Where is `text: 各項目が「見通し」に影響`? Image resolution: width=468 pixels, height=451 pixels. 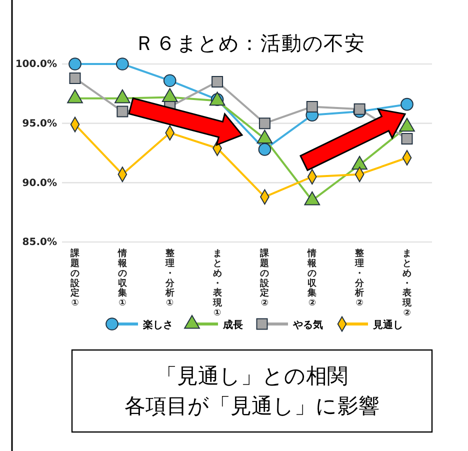 text: 各項目が「見通し」に影響 is located at coordinates (252, 406).